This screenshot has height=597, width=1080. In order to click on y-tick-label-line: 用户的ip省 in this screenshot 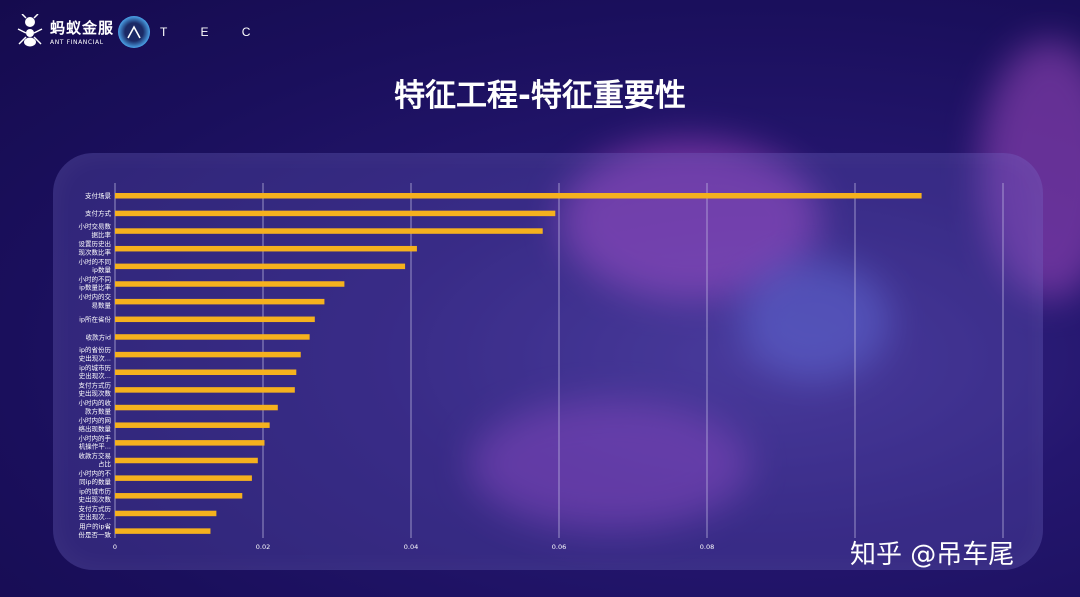, I will do `click(95, 526)`.